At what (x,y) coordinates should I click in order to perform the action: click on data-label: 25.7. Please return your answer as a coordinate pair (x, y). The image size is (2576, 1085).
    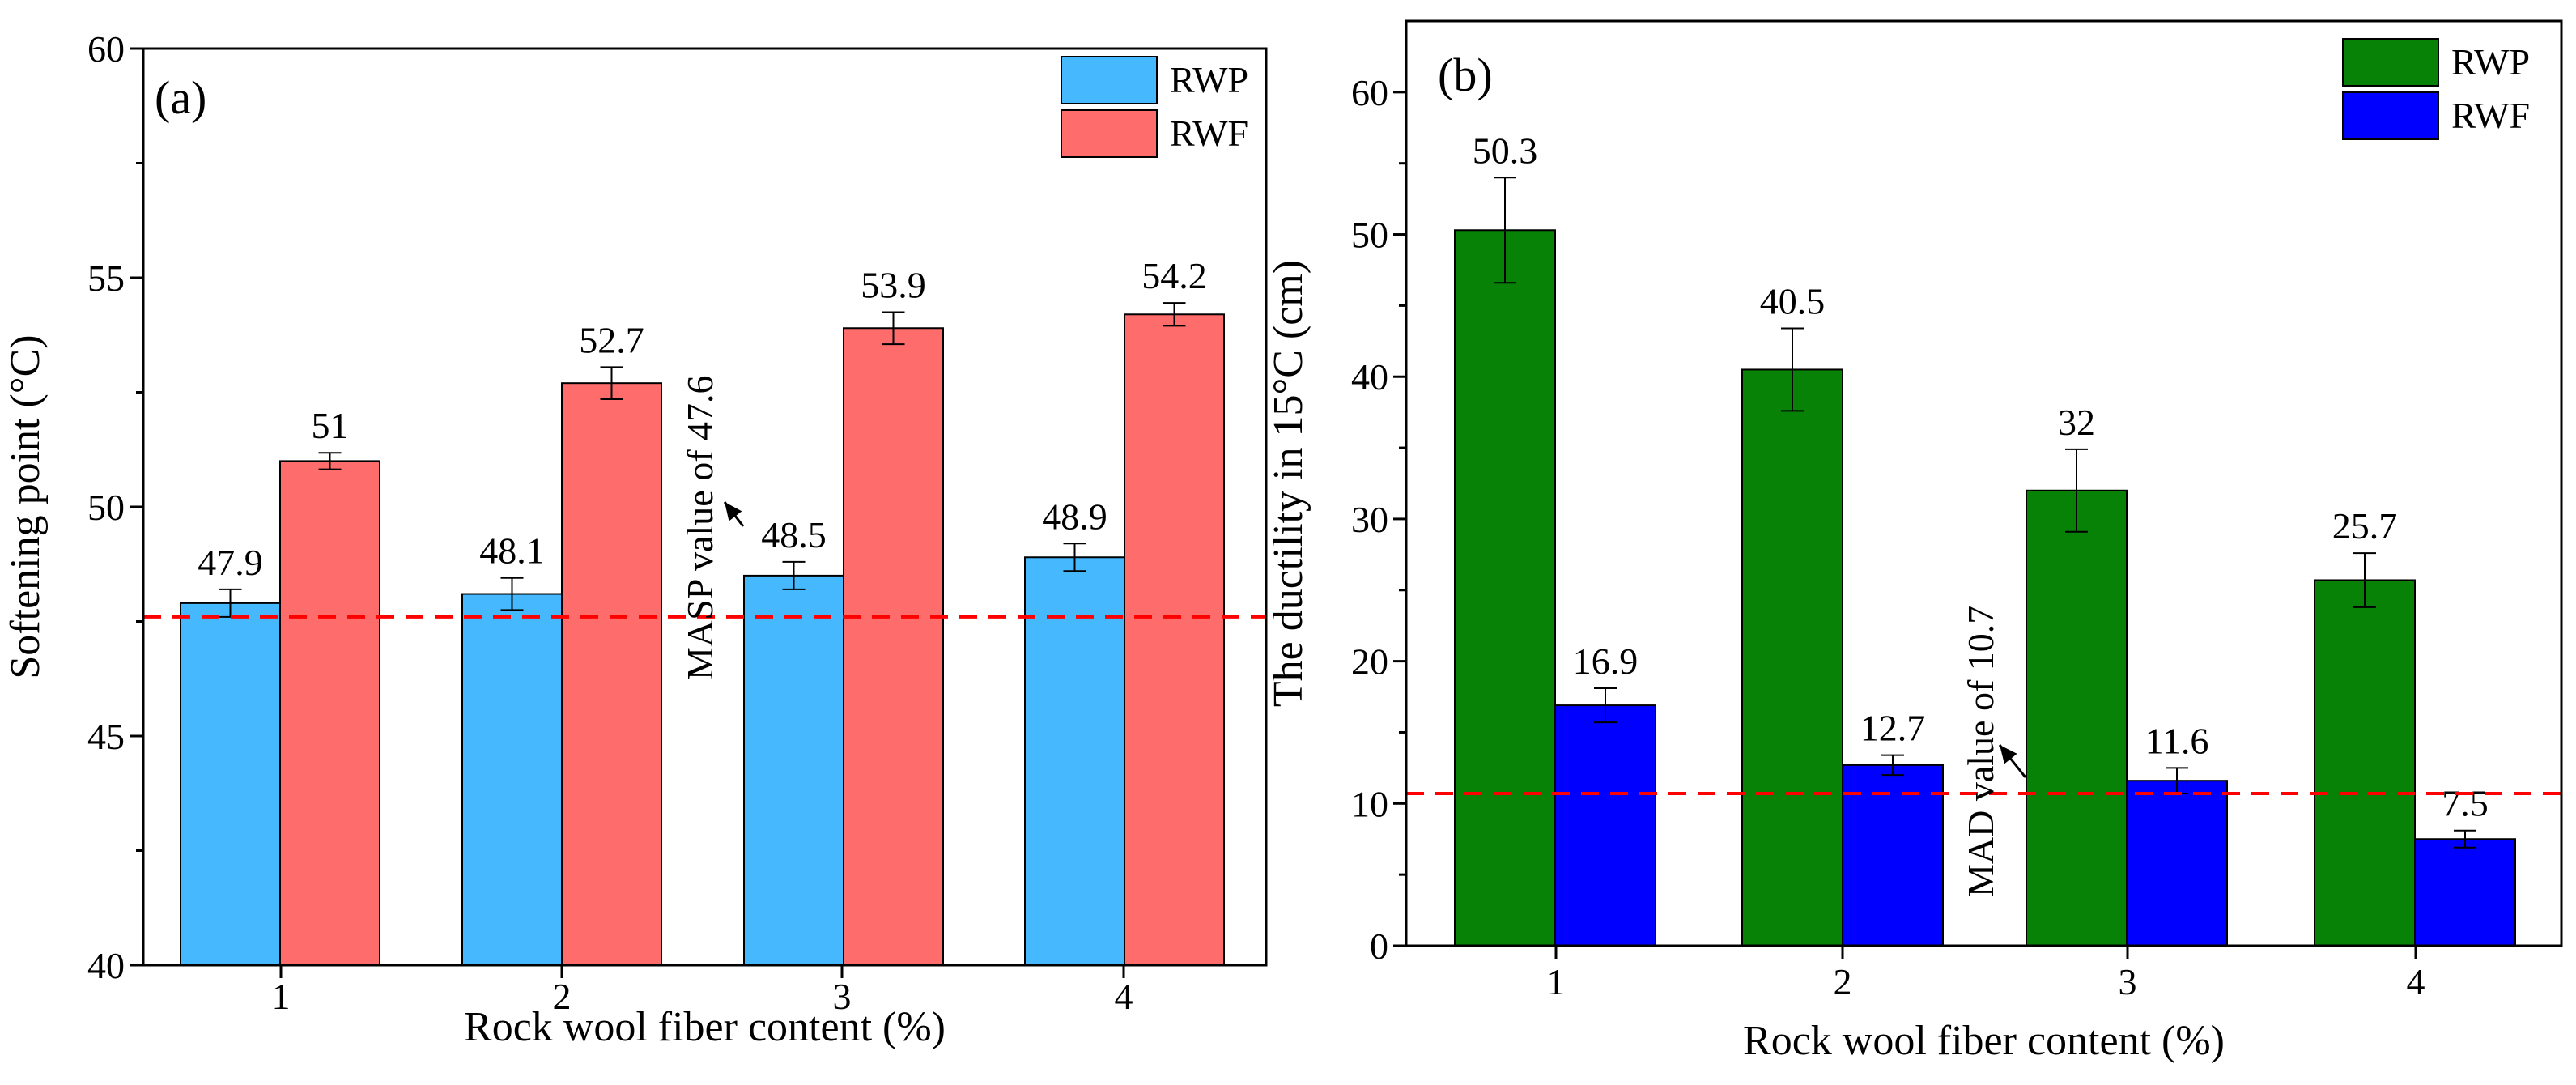
    Looking at the image, I should click on (2365, 526).